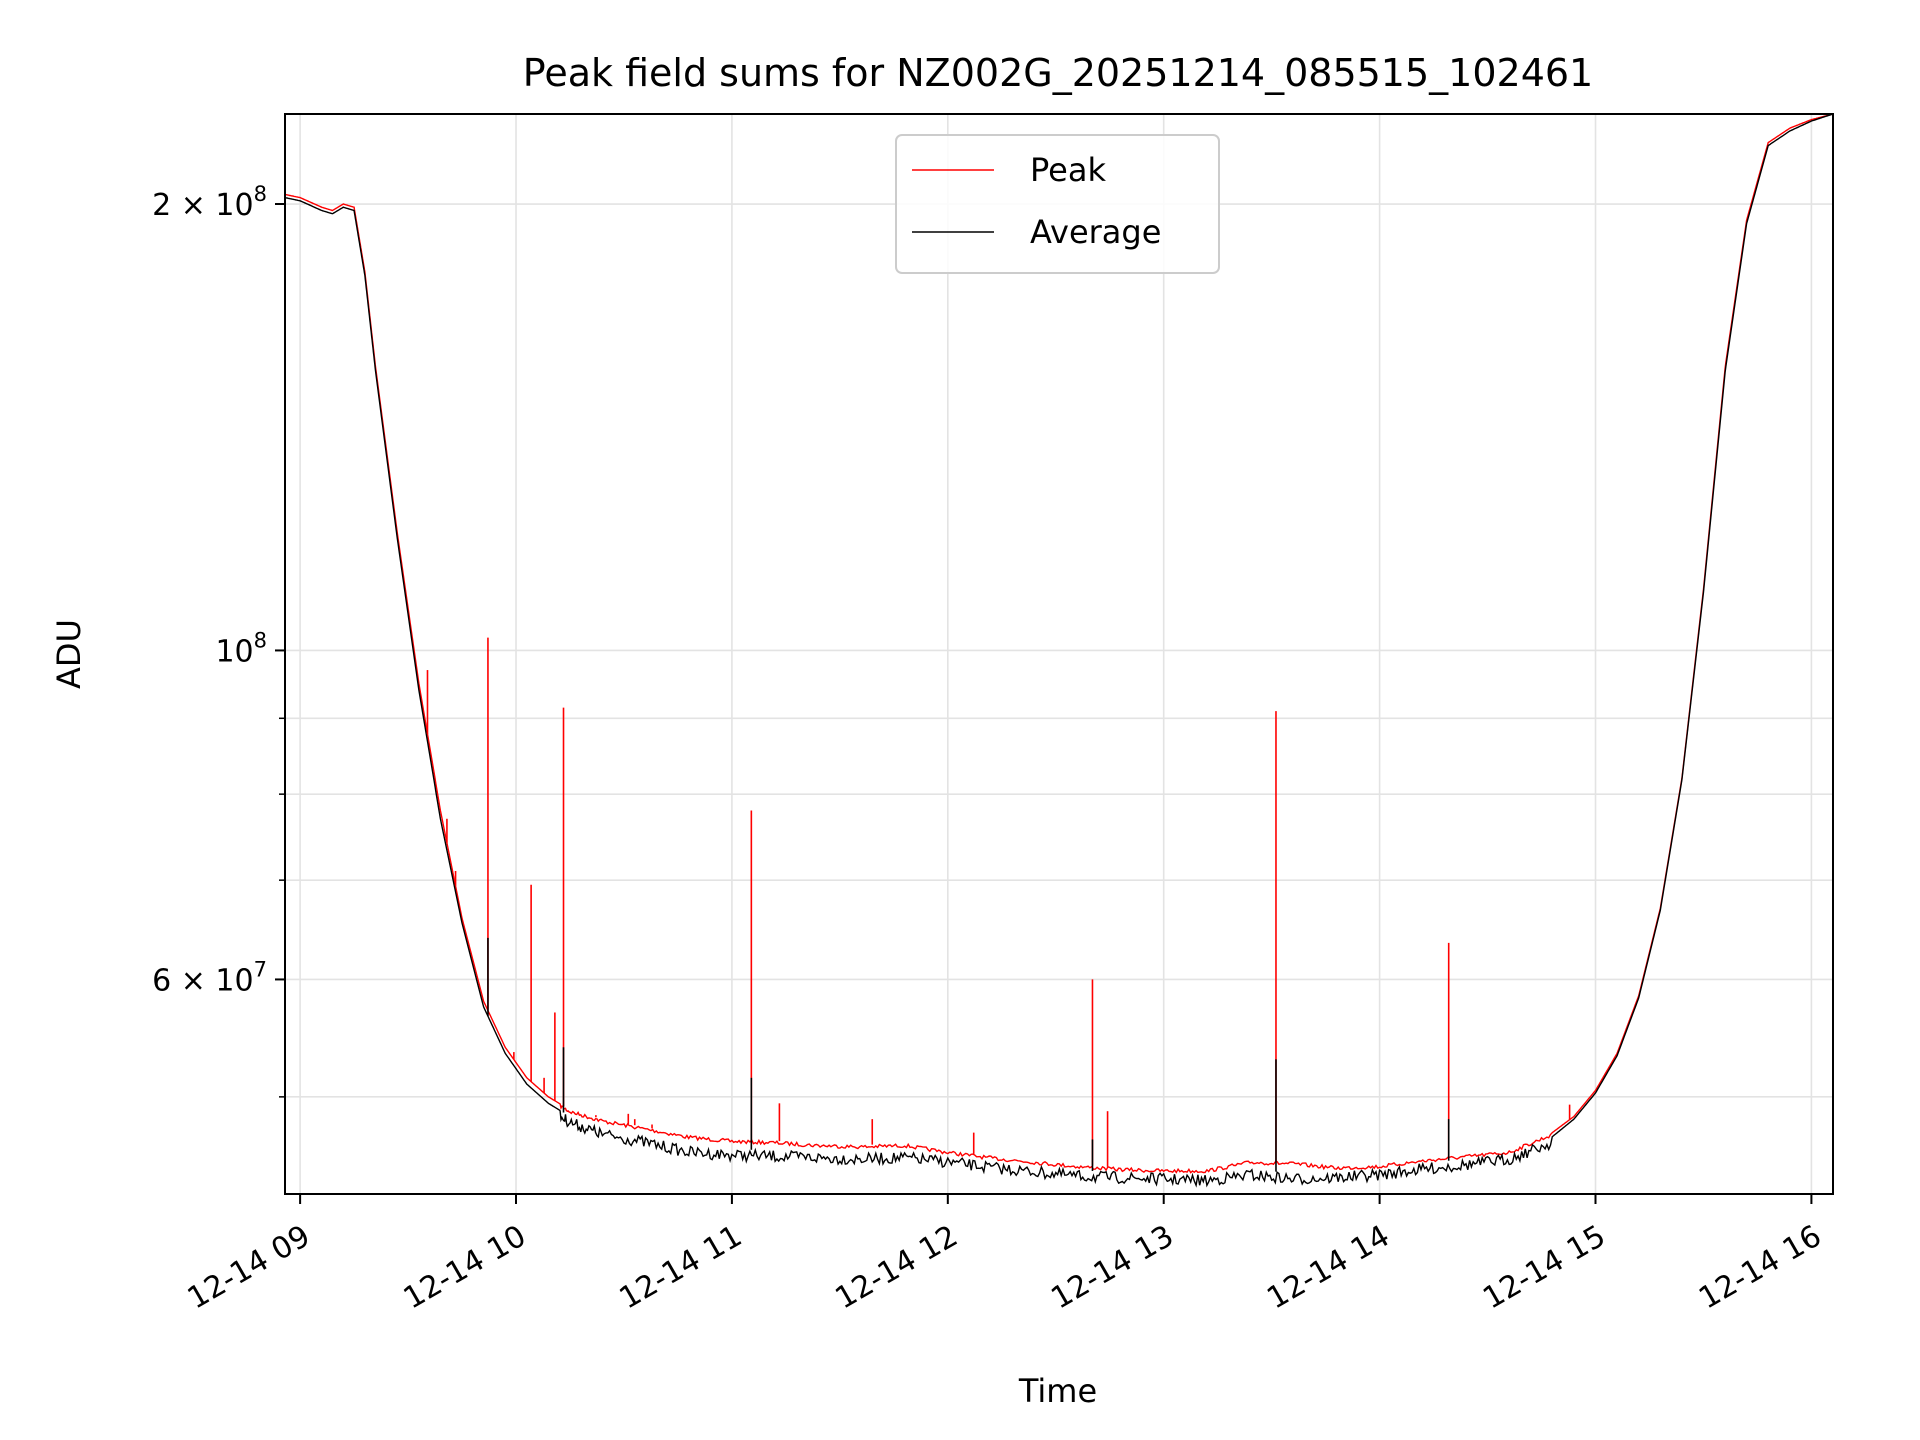  What do you see at coordinates (209, 202) in the screenshot?
I see `y-tick-label: 2 × 108` at bounding box center [209, 202].